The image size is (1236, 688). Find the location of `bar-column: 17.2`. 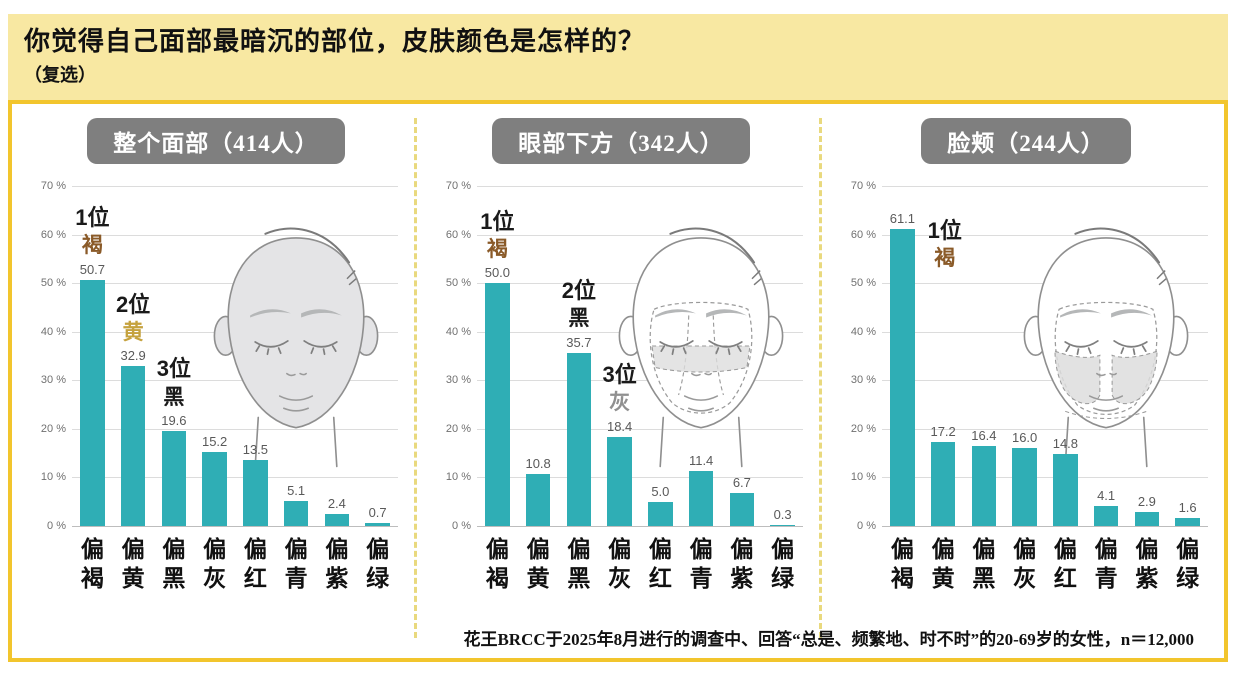

bar-column: 17.2 is located at coordinates (943, 356).